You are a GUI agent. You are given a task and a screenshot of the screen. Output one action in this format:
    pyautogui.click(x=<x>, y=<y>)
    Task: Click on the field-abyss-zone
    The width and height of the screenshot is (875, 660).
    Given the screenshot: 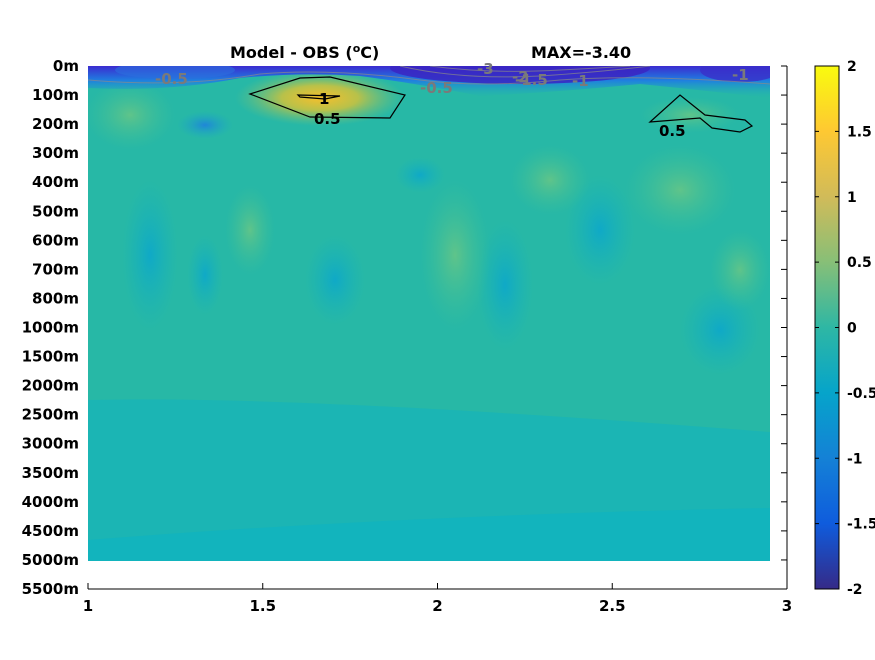 What is the action you would take?
    pyautogui.click(x=429, y=534)
    